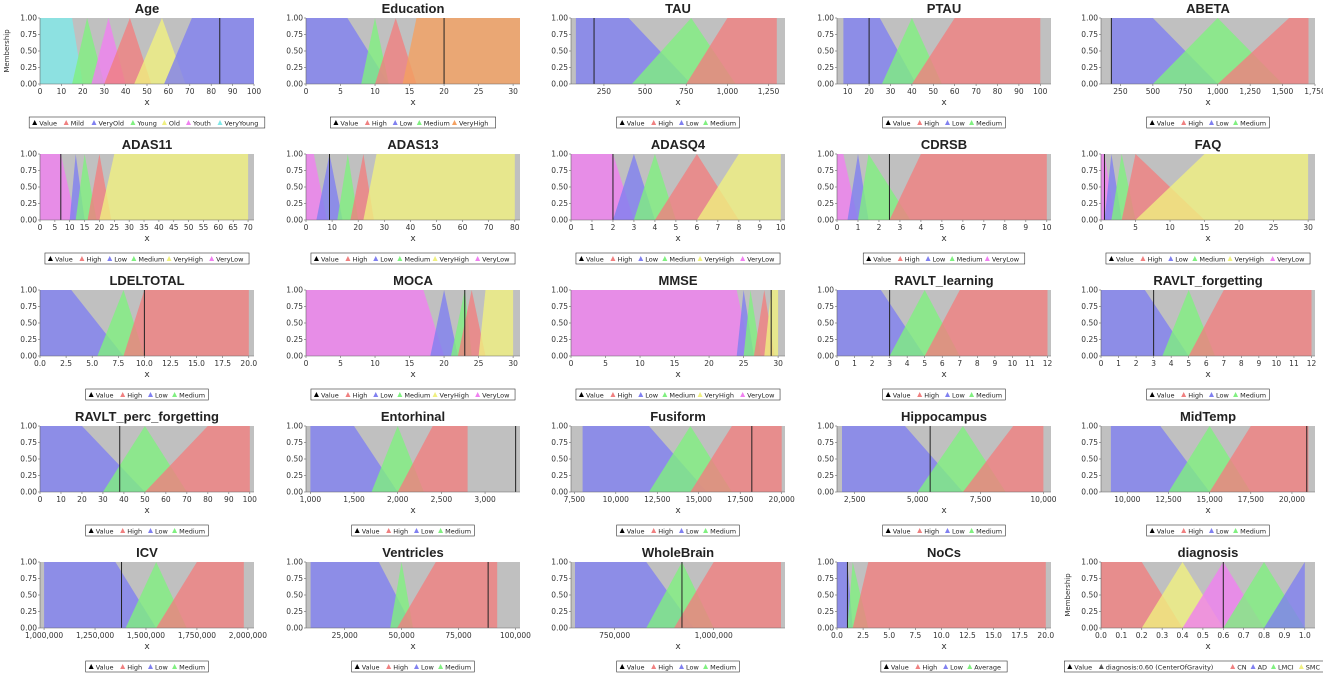  Describe the element at coordinates (613, 227) in the screenshot. I see `x-tick-label: 2` at that location.